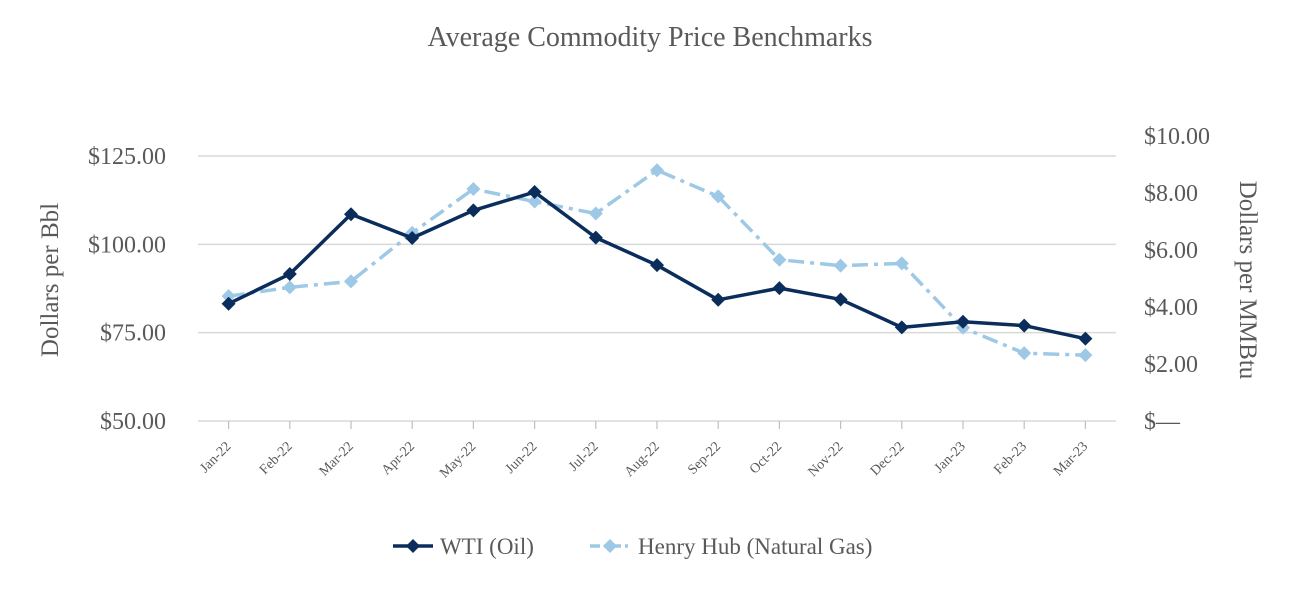 Image resolution: width=1300 pixels, height=600 pixels. I want to click on legend-henry-hub-label: Henry Hub (Natural Gas), so click(755, 546).